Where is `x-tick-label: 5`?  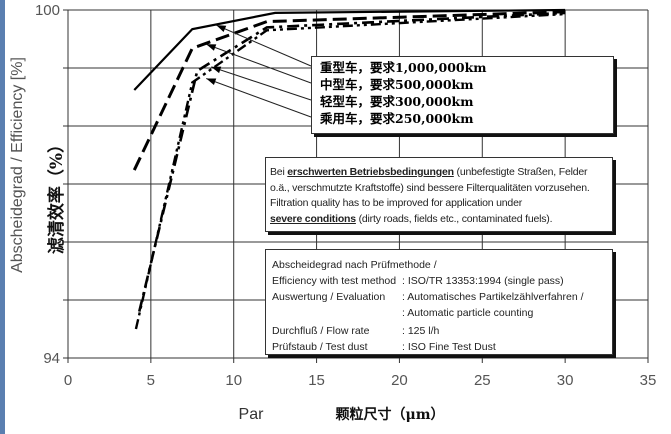
x-tick-label: 5 is located at coordinates (151, 380).